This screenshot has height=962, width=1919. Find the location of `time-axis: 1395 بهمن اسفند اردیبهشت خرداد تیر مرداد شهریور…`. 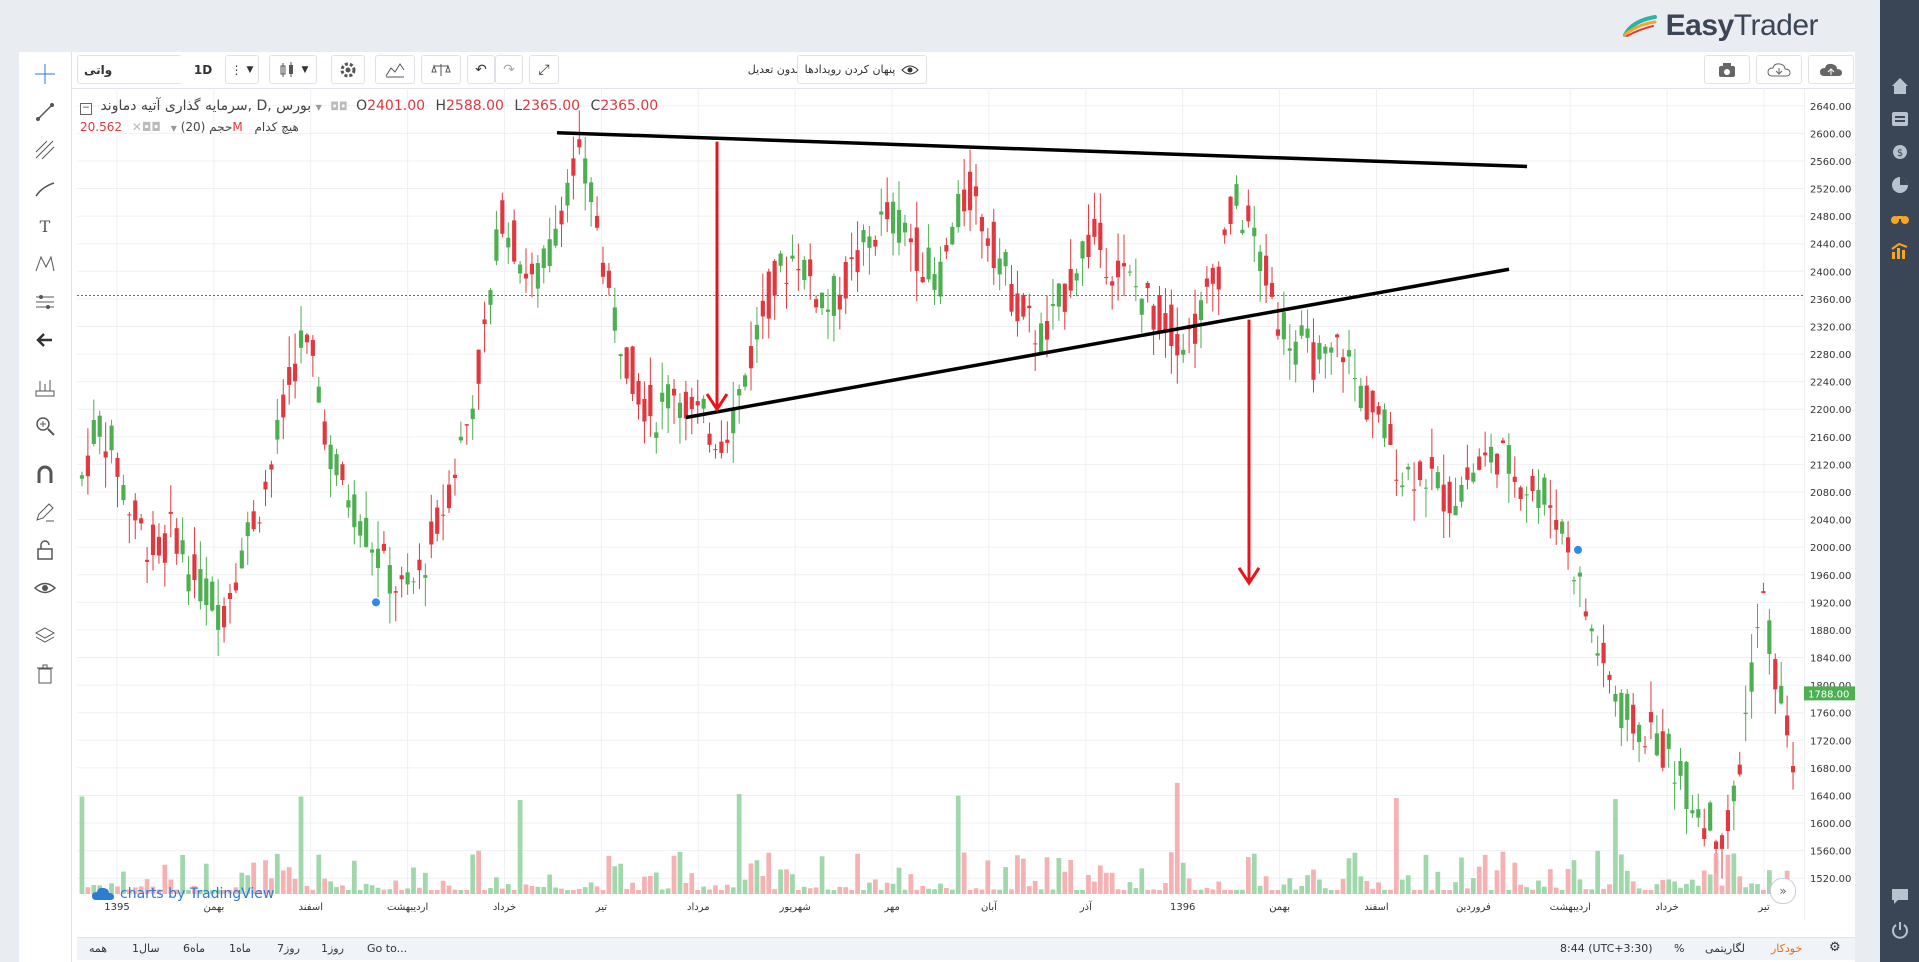

time-axis: 1395 بهمن اسفند اردیبهشت خرداد تیر مرداد شهریور… is located at coordinates (937, 906).